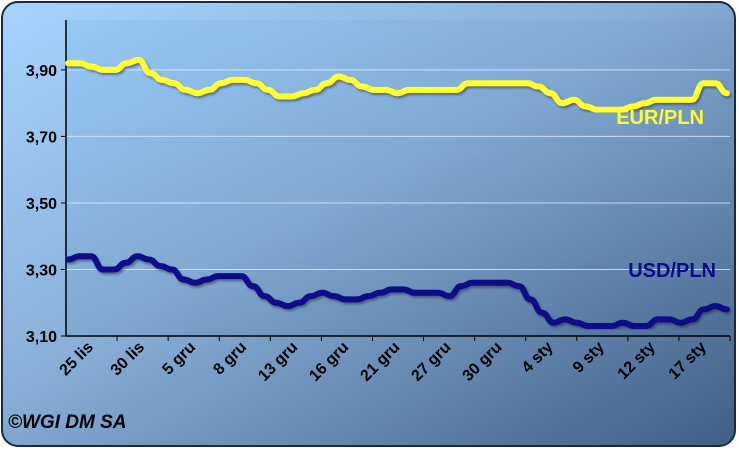 The width and height of the screenshot is (739, 450). I want to click on y-tick-label: 3,30, so click(41, 270).